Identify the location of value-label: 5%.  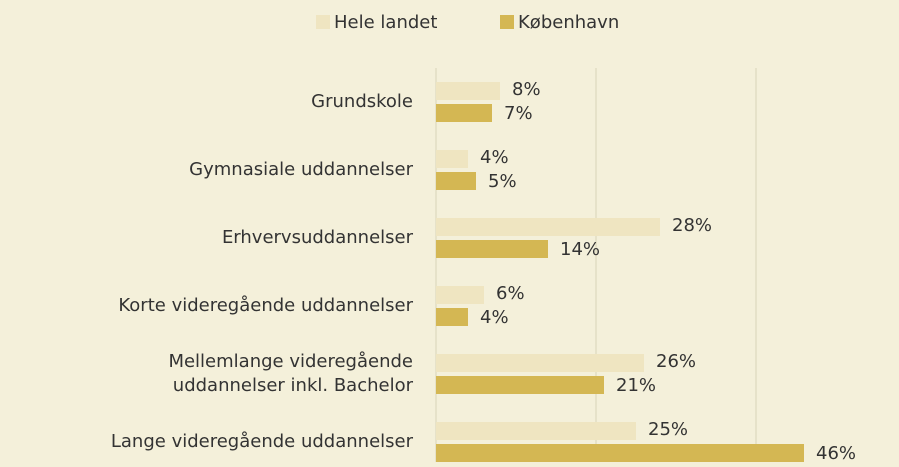
(502, 181).